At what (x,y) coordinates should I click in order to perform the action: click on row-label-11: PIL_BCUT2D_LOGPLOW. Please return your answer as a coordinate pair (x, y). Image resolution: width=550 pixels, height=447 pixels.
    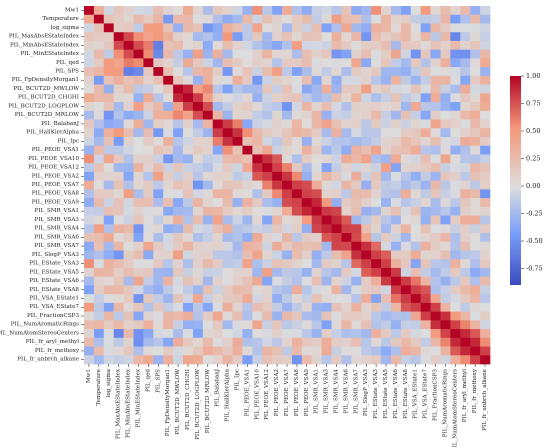
    Looking at the image, I should click on (43, 106).